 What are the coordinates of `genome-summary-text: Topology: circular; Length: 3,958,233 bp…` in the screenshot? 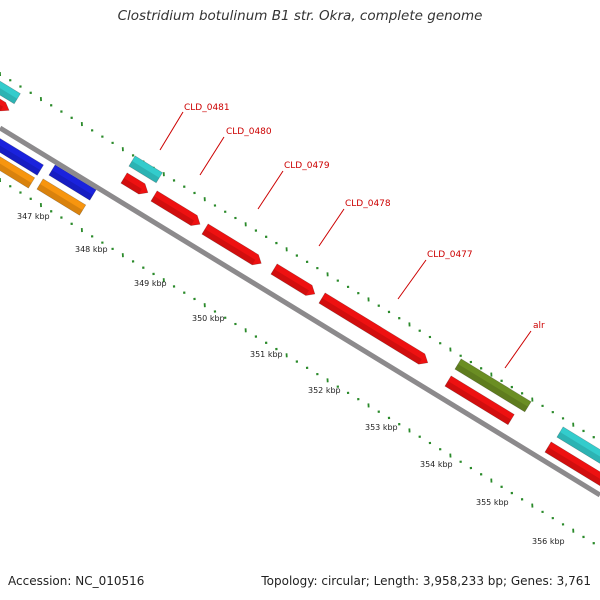 It's located at (426, 581).